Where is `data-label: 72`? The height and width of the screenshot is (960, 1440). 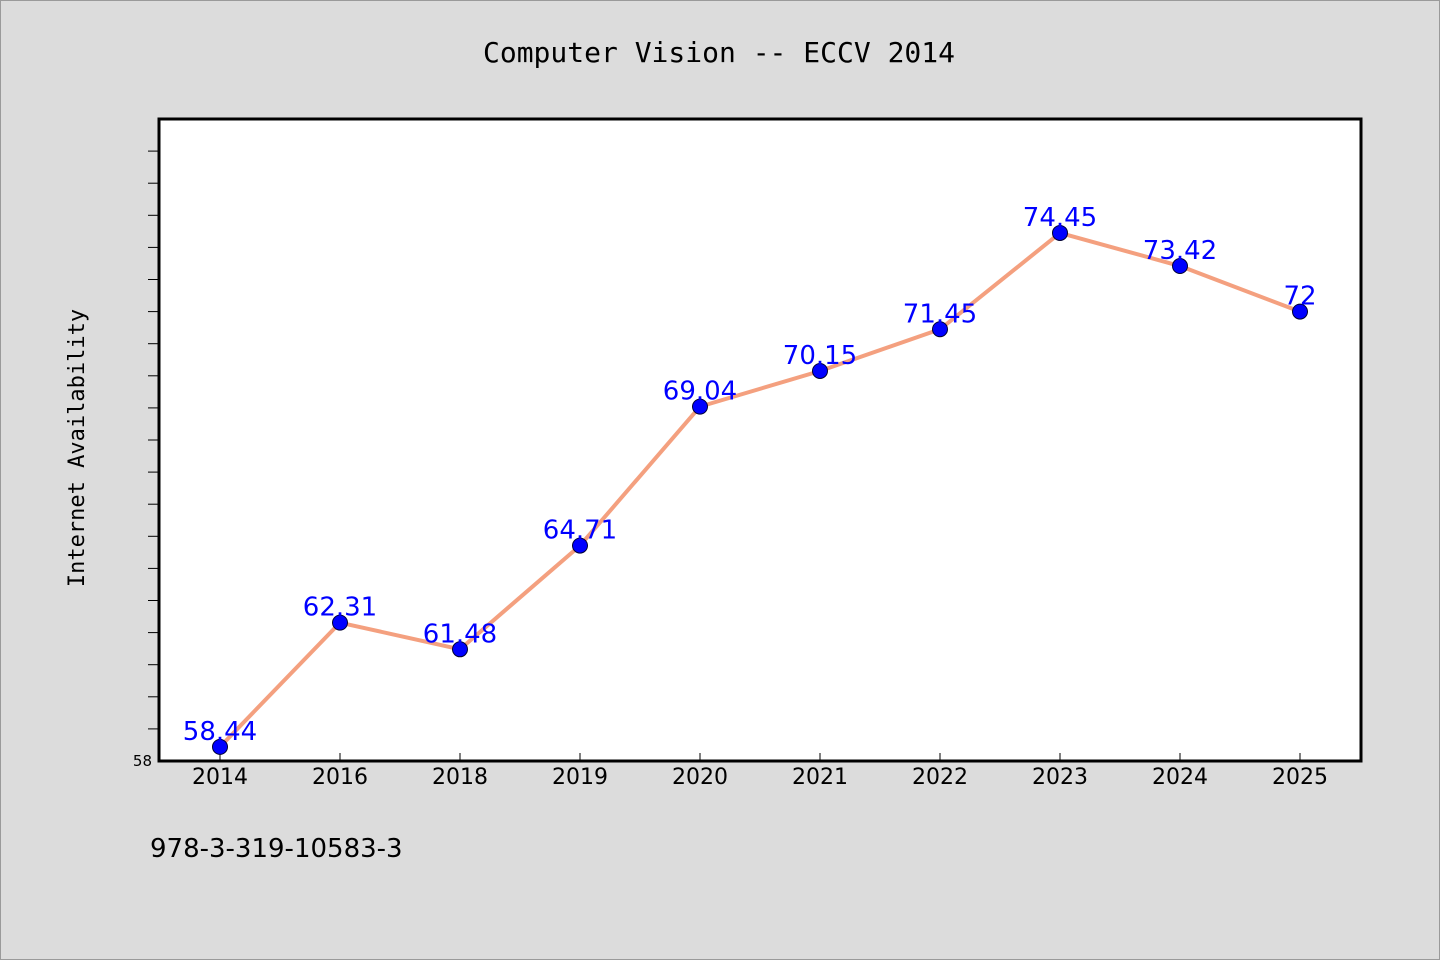 data-label: 72 is located at coordinates (1299, 297).